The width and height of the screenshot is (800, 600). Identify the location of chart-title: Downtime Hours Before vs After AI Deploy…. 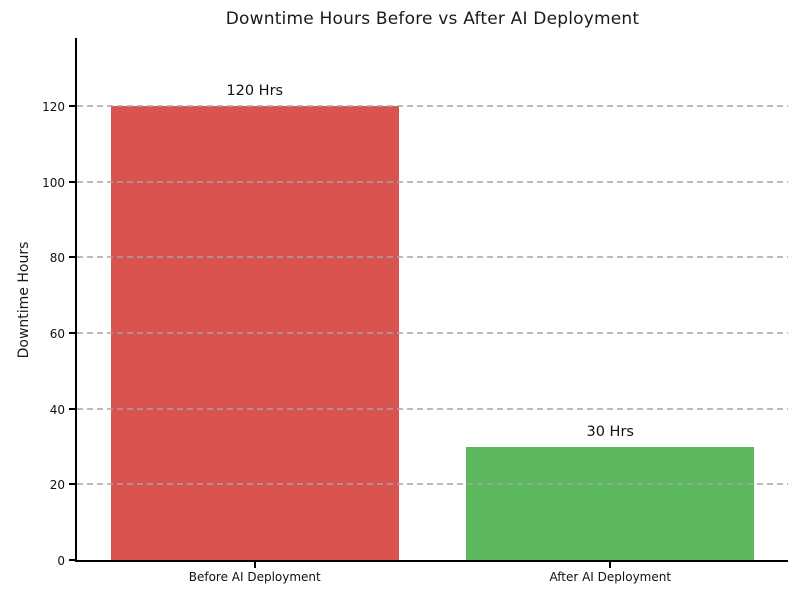
(432, 19).